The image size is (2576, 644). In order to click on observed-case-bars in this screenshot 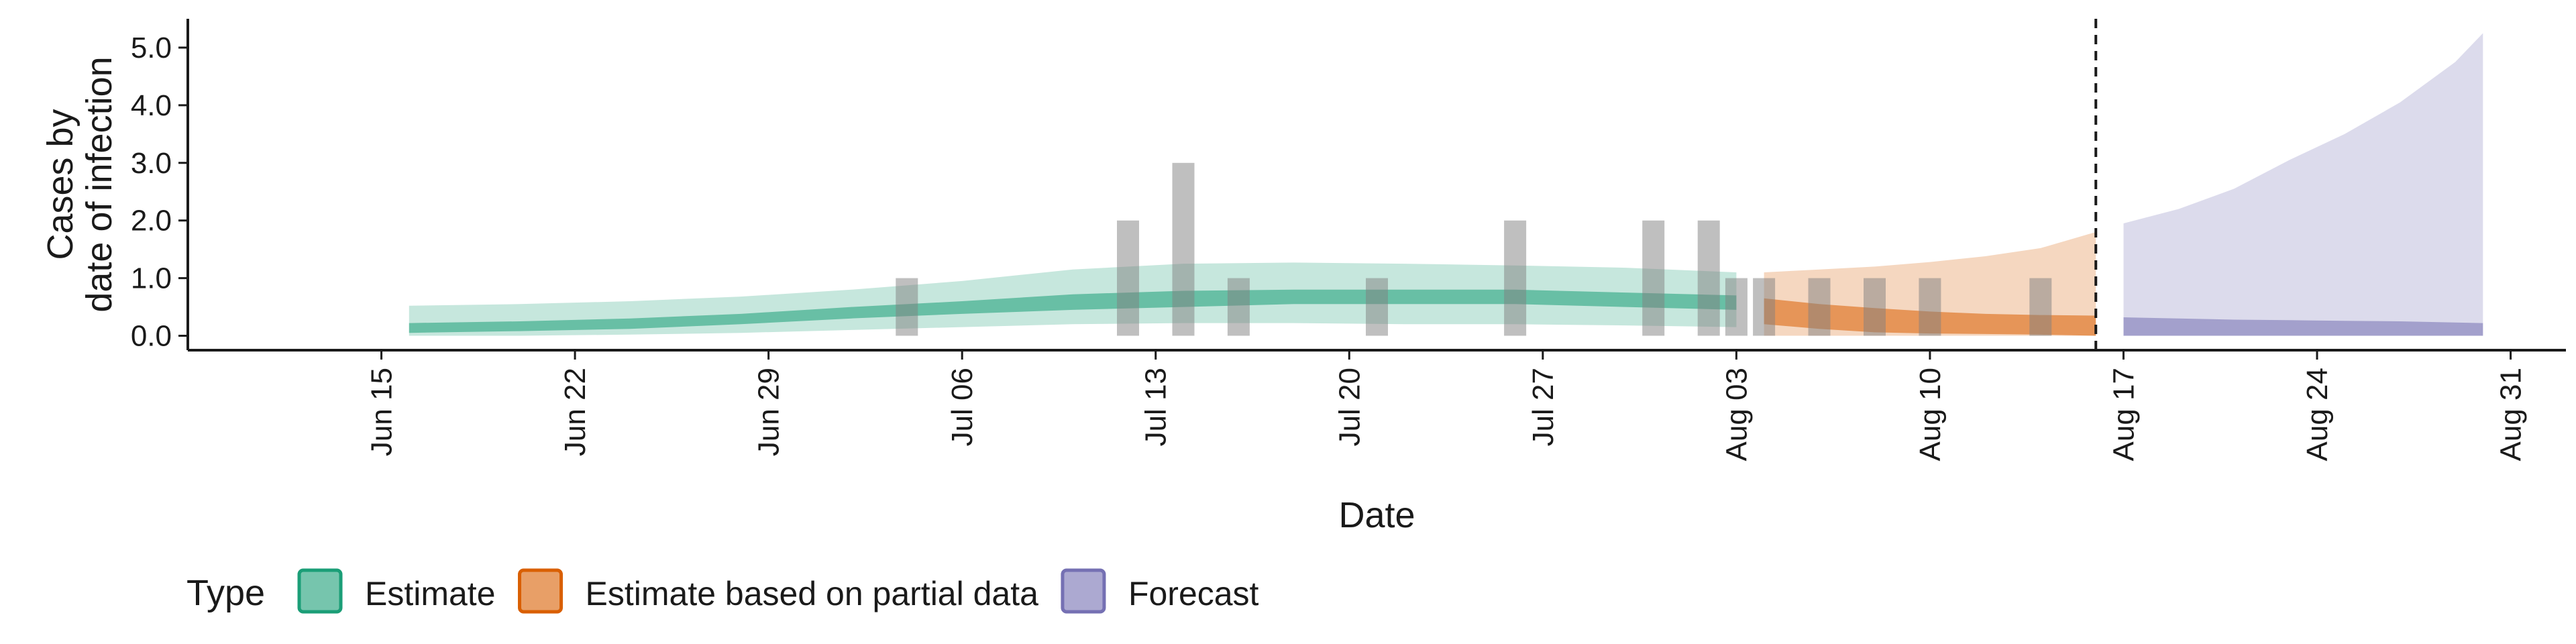, I will do `click(1474, 249)`.